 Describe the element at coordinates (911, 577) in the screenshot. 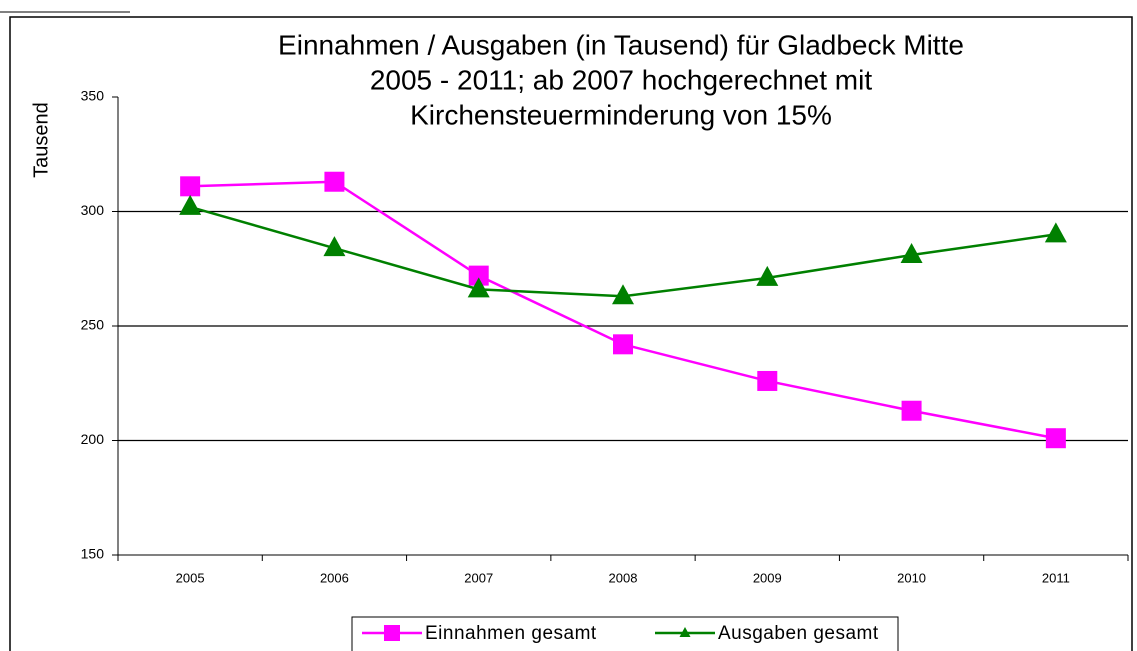

I see `x-tick-label: 2010` at that location.